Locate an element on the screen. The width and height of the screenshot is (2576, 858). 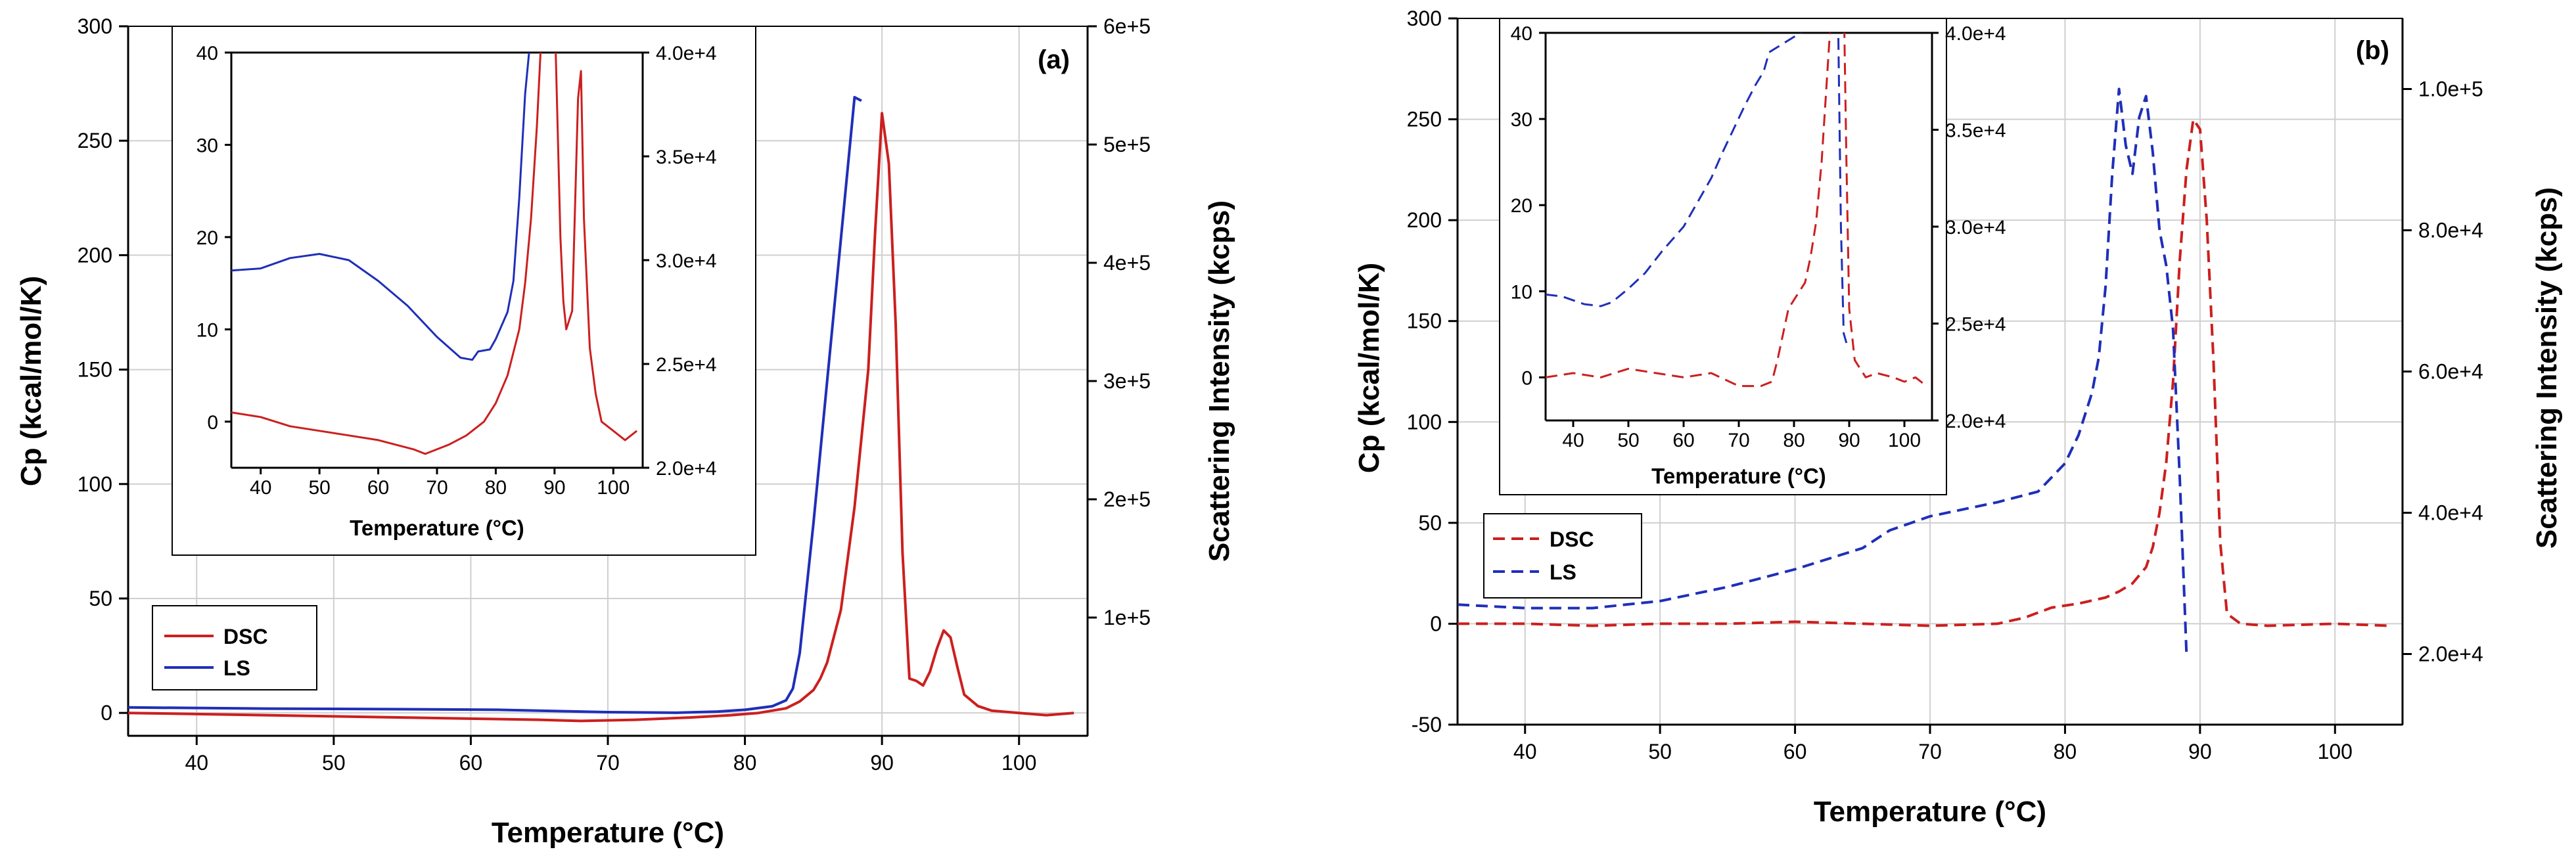
panel-label: (a) is located at coordinates (1054, 59).